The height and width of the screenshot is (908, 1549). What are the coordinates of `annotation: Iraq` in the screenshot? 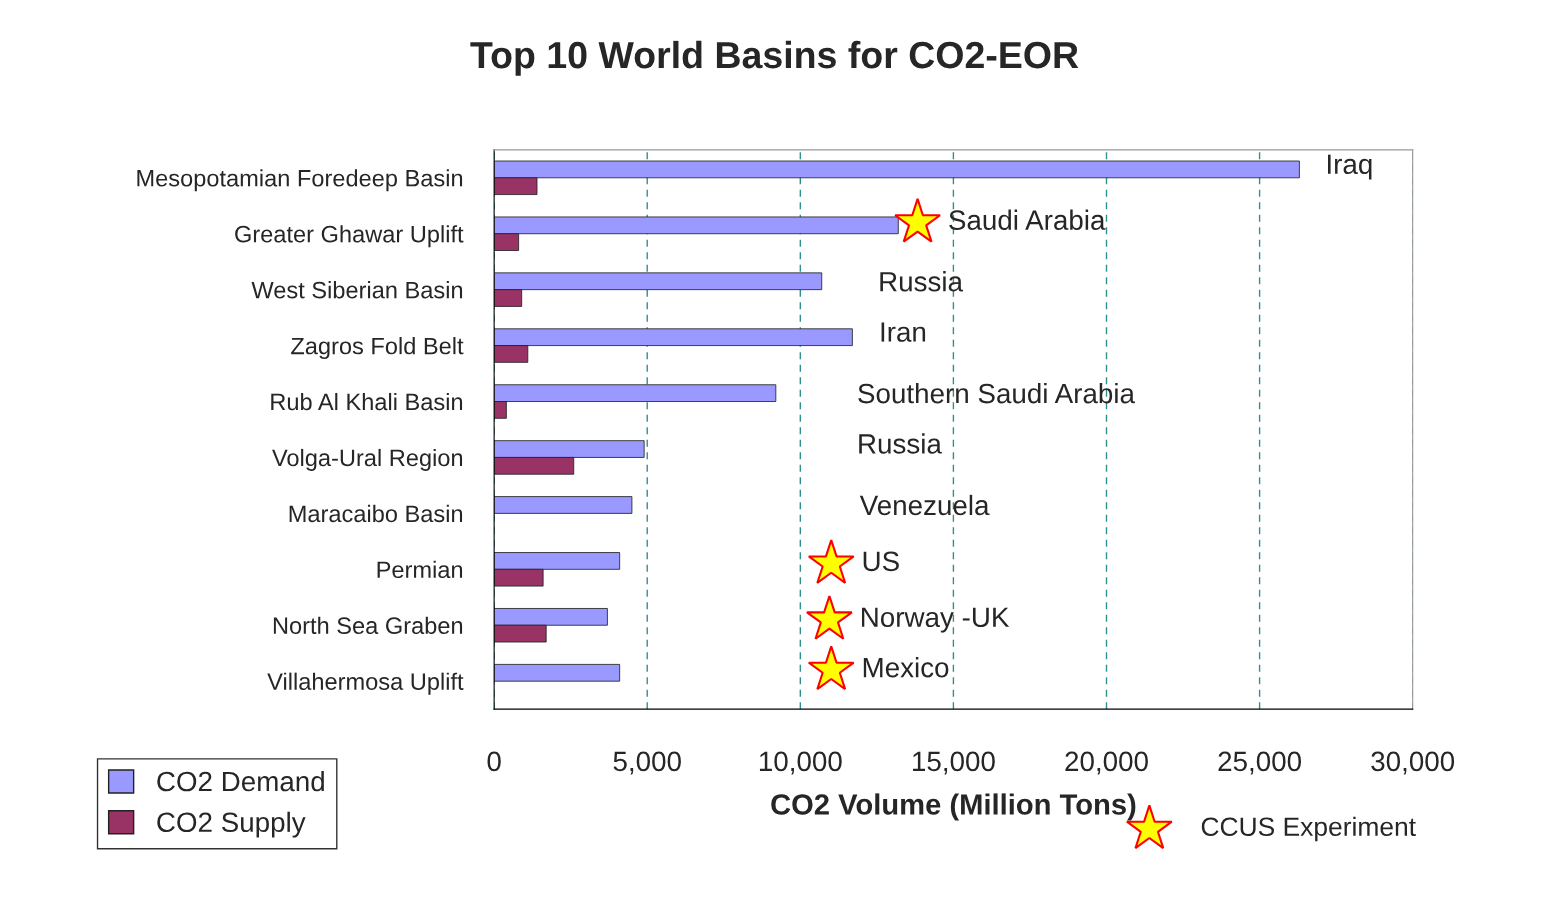 It's located at (1349, 167).